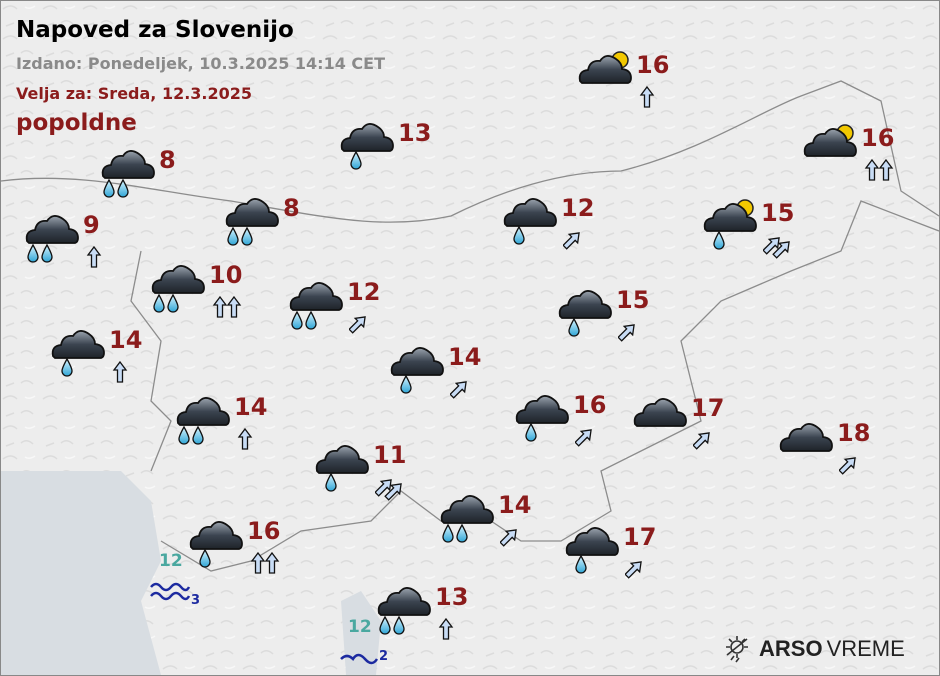 The height and width of the screenshot is (676, 940). I want to click on logo-brand: ARSO, so click(791, 648).